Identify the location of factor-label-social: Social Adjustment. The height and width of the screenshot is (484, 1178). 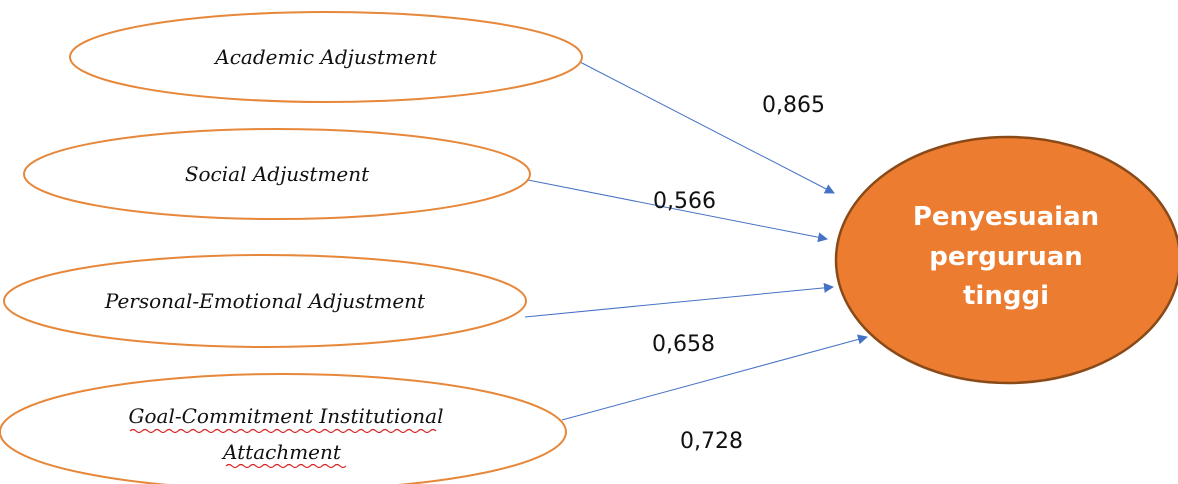
(277, 174).